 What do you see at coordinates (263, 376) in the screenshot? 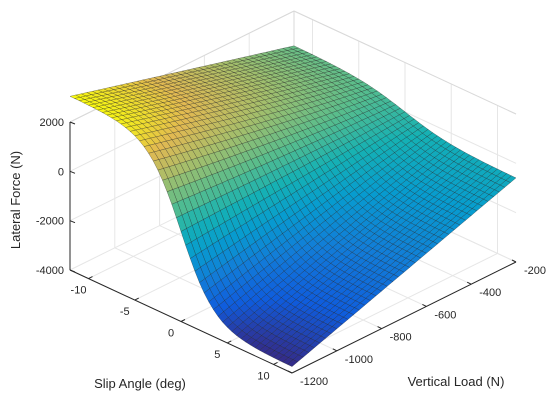
I see `x-tick-label: 10` at bounding box center [263, 376].